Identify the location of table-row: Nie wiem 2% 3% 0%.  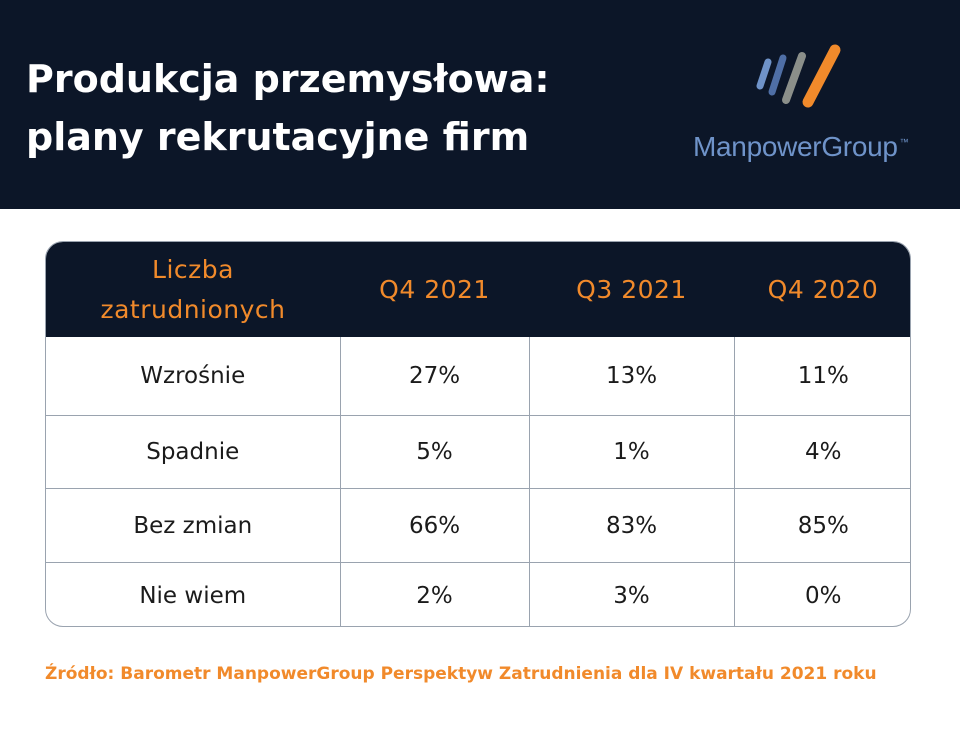
(478, 594).